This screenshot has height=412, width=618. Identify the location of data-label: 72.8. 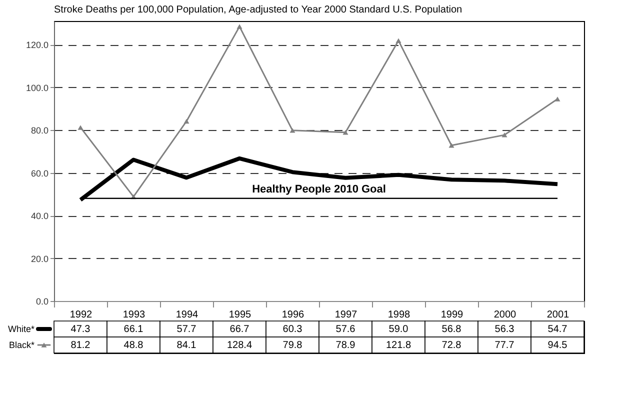
(452, 345).